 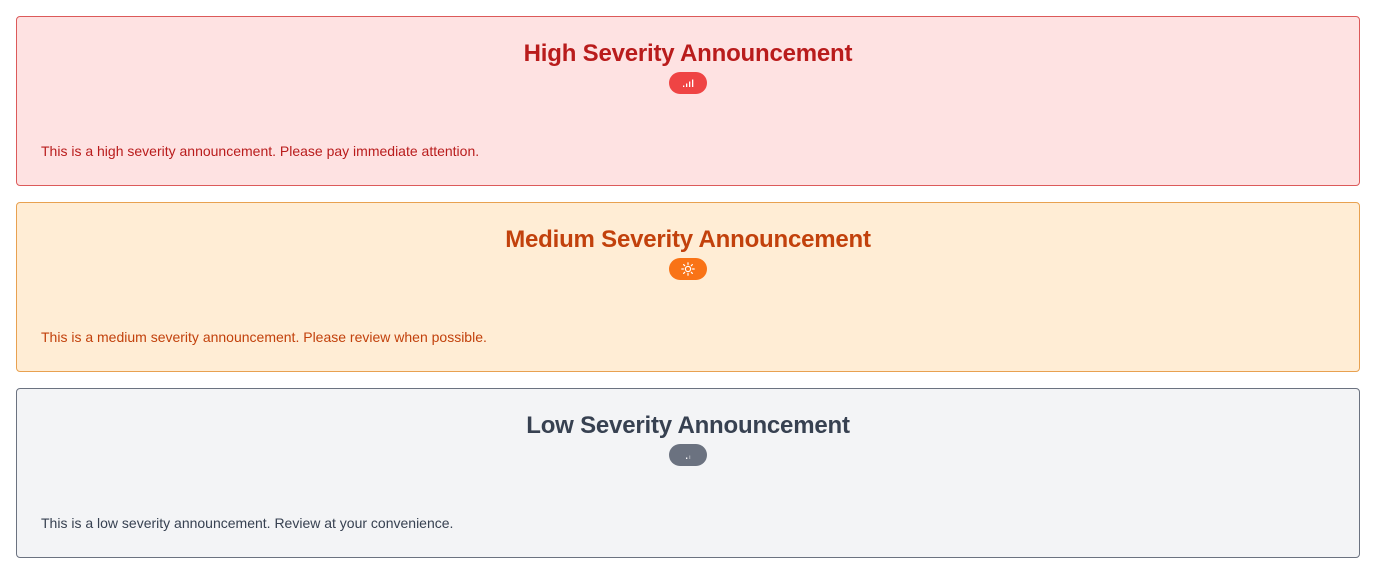 I want to click on signal-bars-low-icon, so click(x=688, y=457).